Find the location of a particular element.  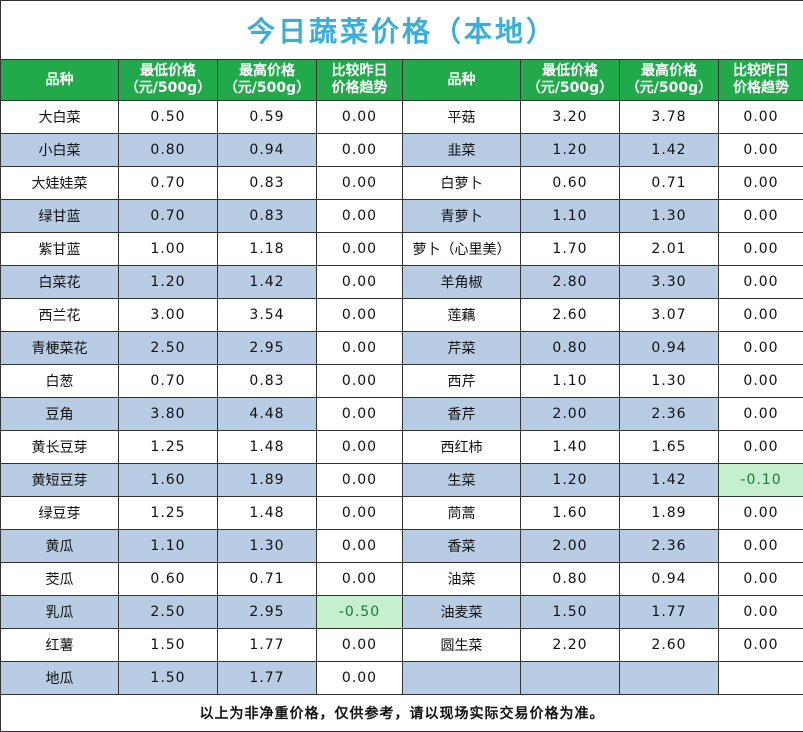

right-high-cell: 0.94 is located at coordinates (669, 348).